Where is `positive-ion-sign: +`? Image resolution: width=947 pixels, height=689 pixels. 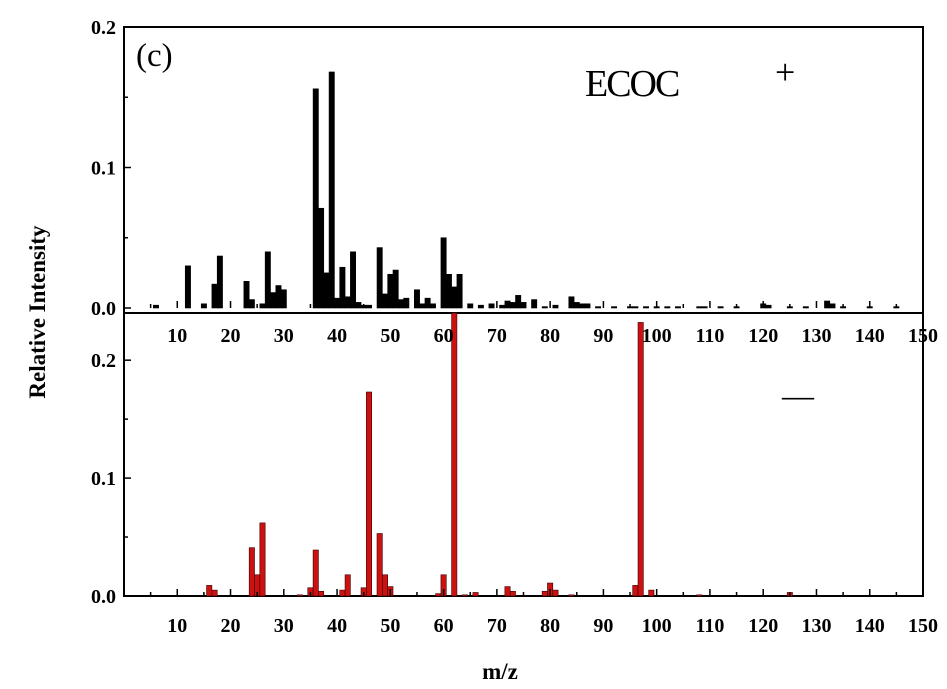 positive-ion-sign: + is located at coordinates (785, 72).